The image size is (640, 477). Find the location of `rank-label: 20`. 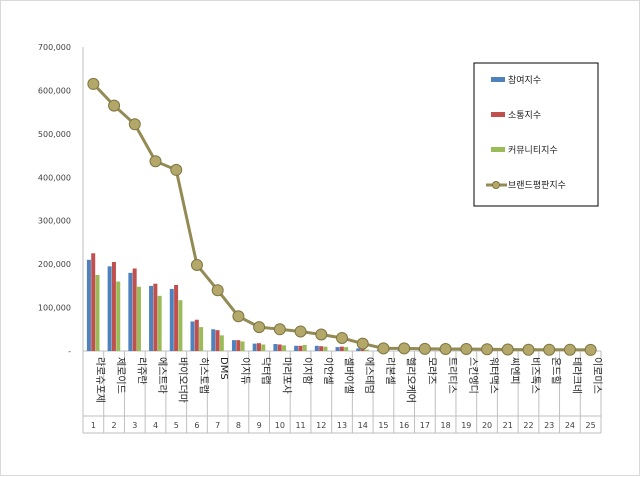

rank-label: 20 is located at coordinates (487, 425).